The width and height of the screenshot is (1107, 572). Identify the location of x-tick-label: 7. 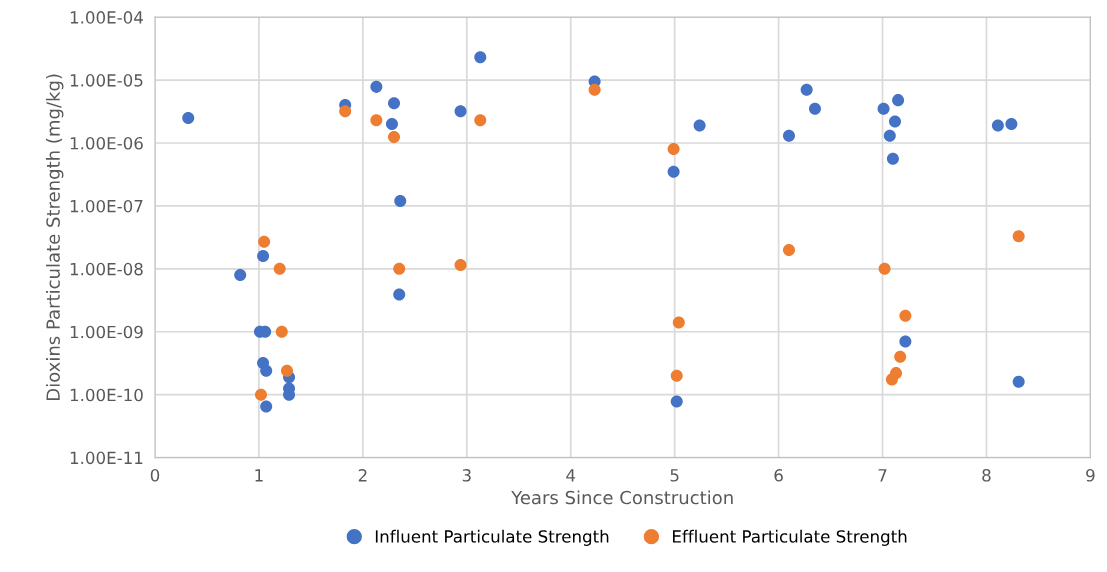
(882, 475).